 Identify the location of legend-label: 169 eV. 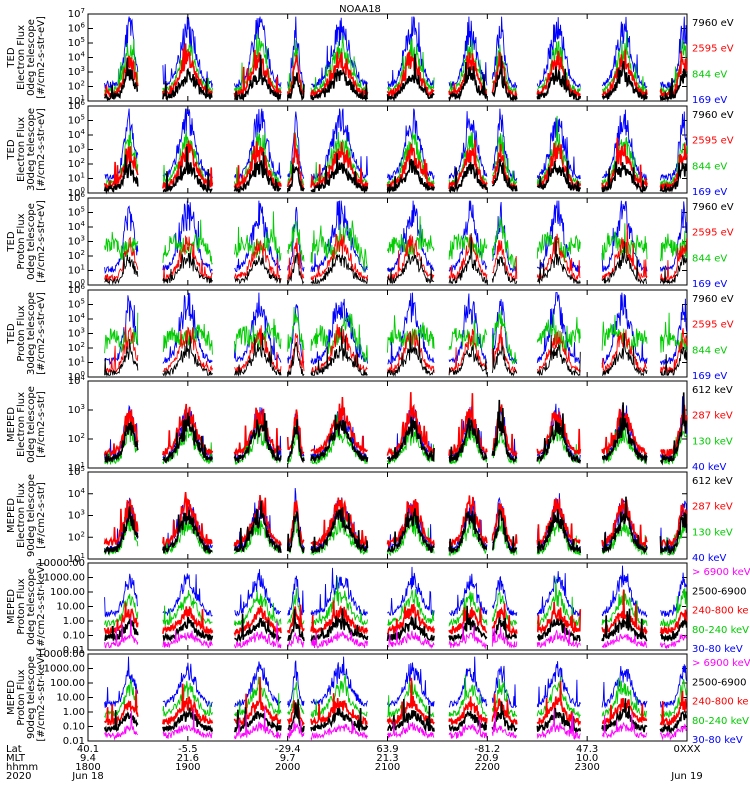
(709, 376).